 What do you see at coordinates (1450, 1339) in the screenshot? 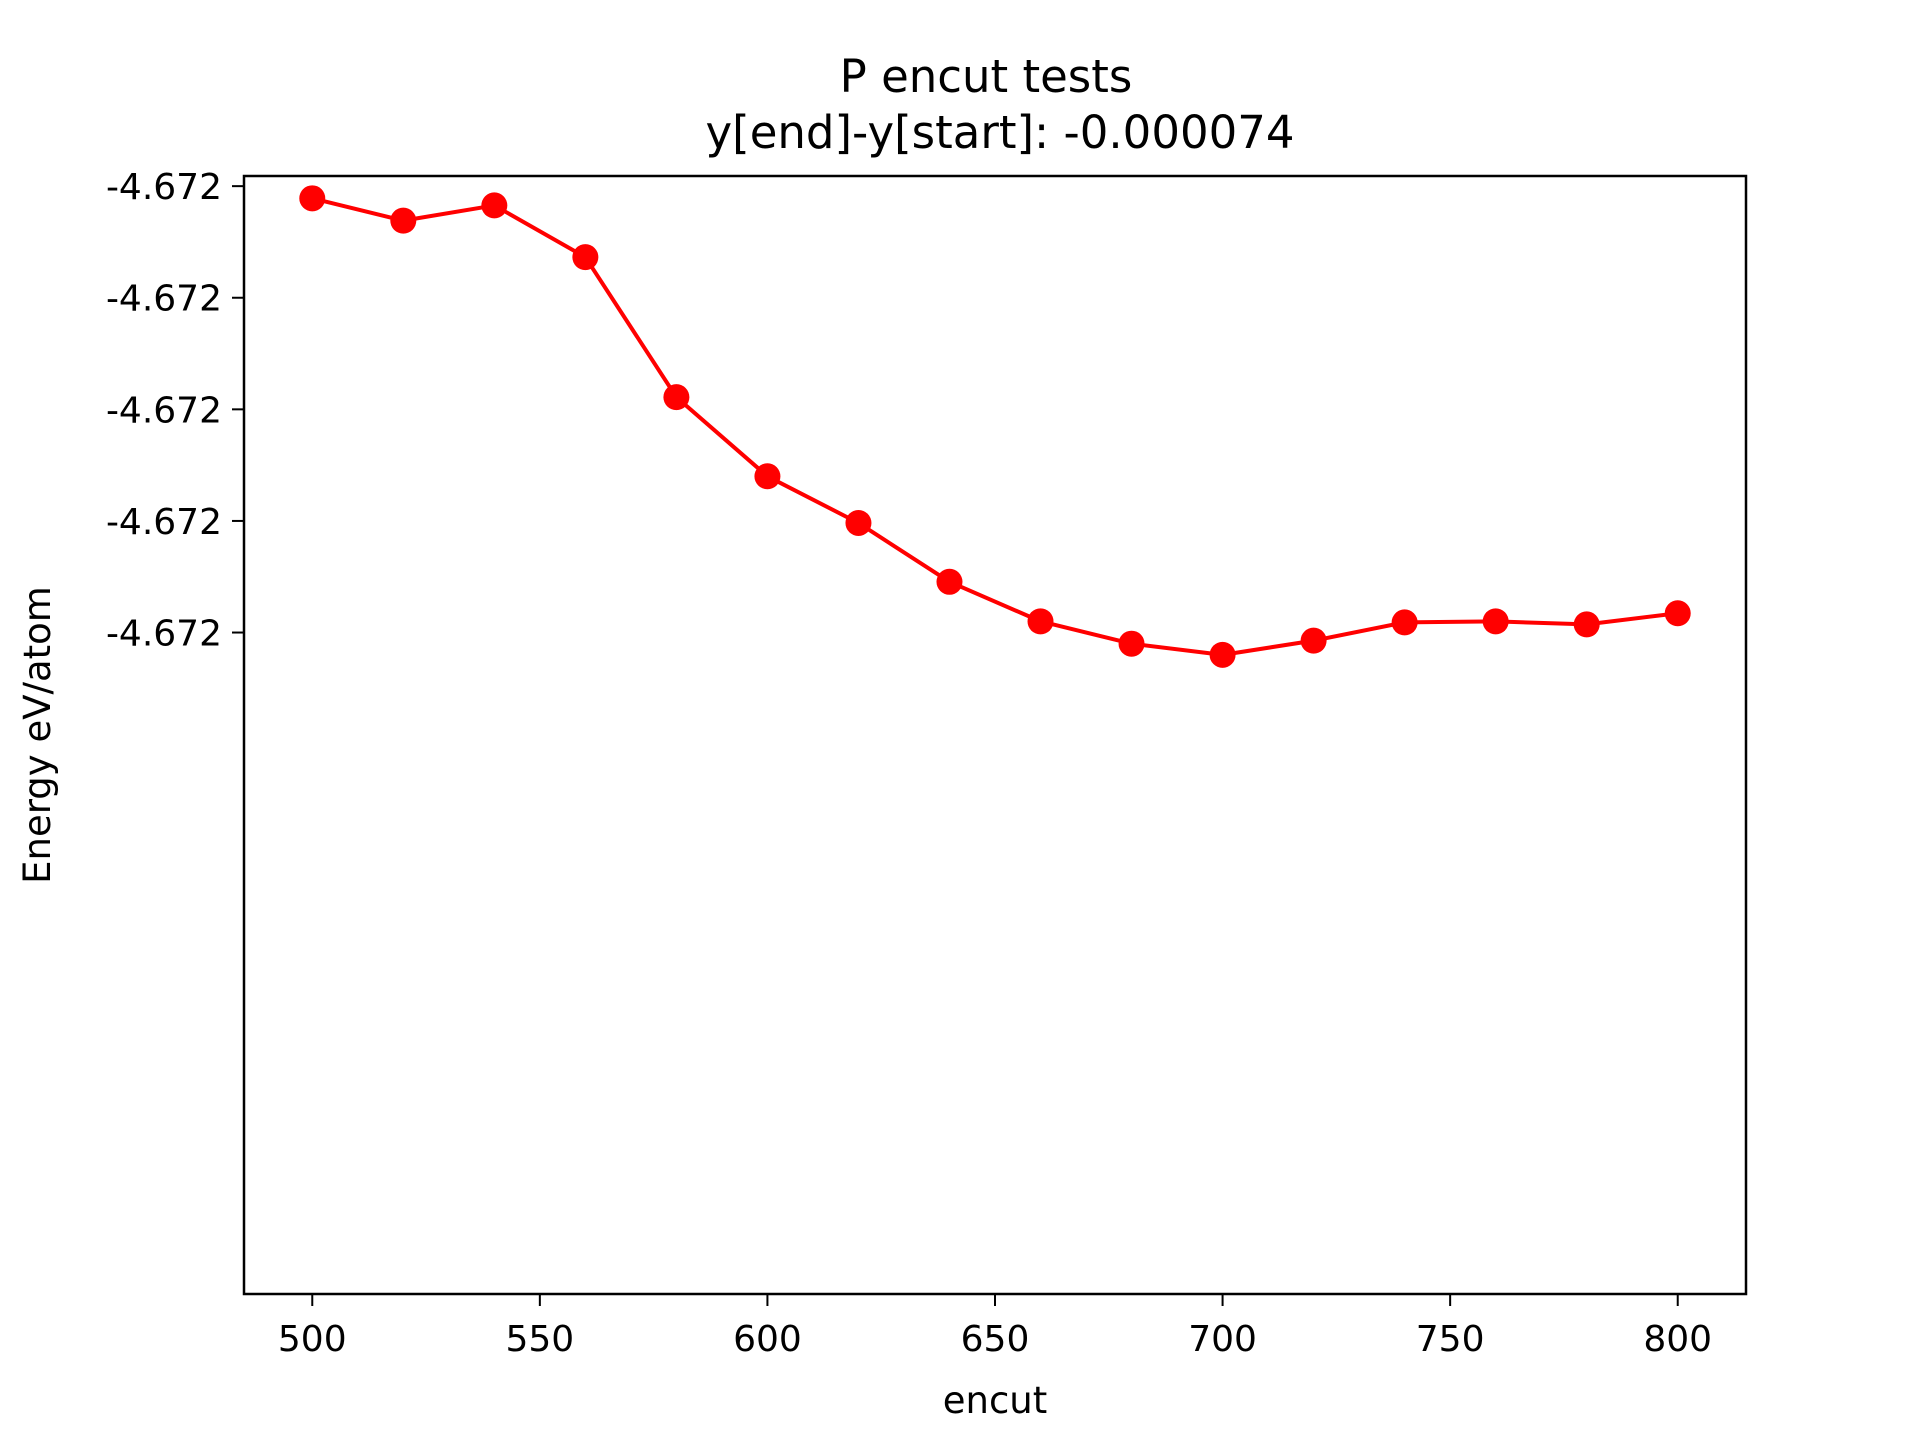
I see `x-tick-label: 750` at bounding box center [1450, 1339].